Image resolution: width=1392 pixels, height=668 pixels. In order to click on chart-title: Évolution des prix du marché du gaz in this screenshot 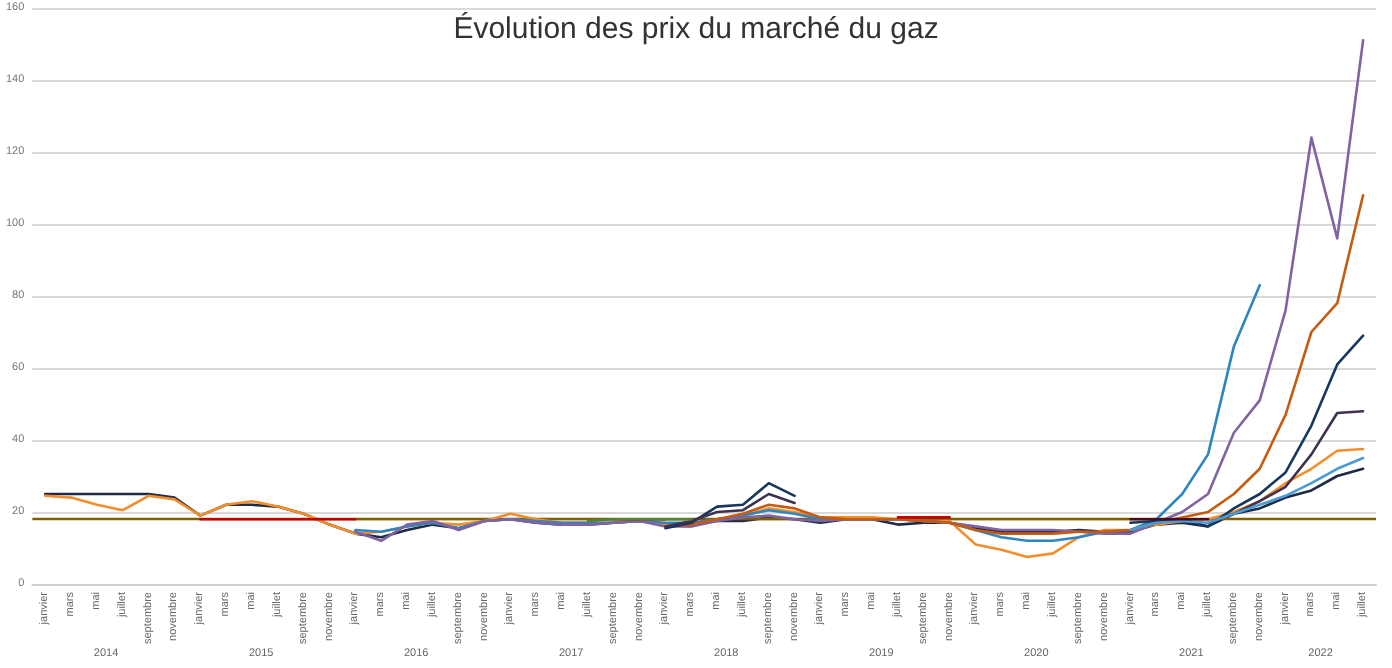, I will do `click(696, 28)`.